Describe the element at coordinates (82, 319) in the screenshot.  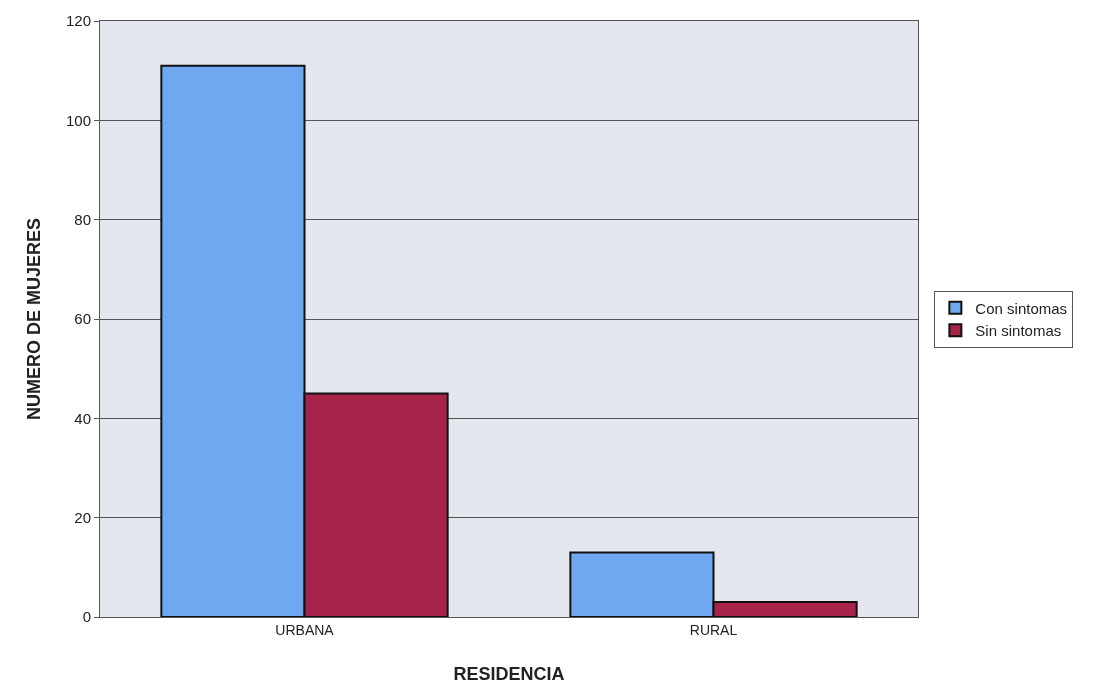
I see `y-tick-label: 60` at that location.